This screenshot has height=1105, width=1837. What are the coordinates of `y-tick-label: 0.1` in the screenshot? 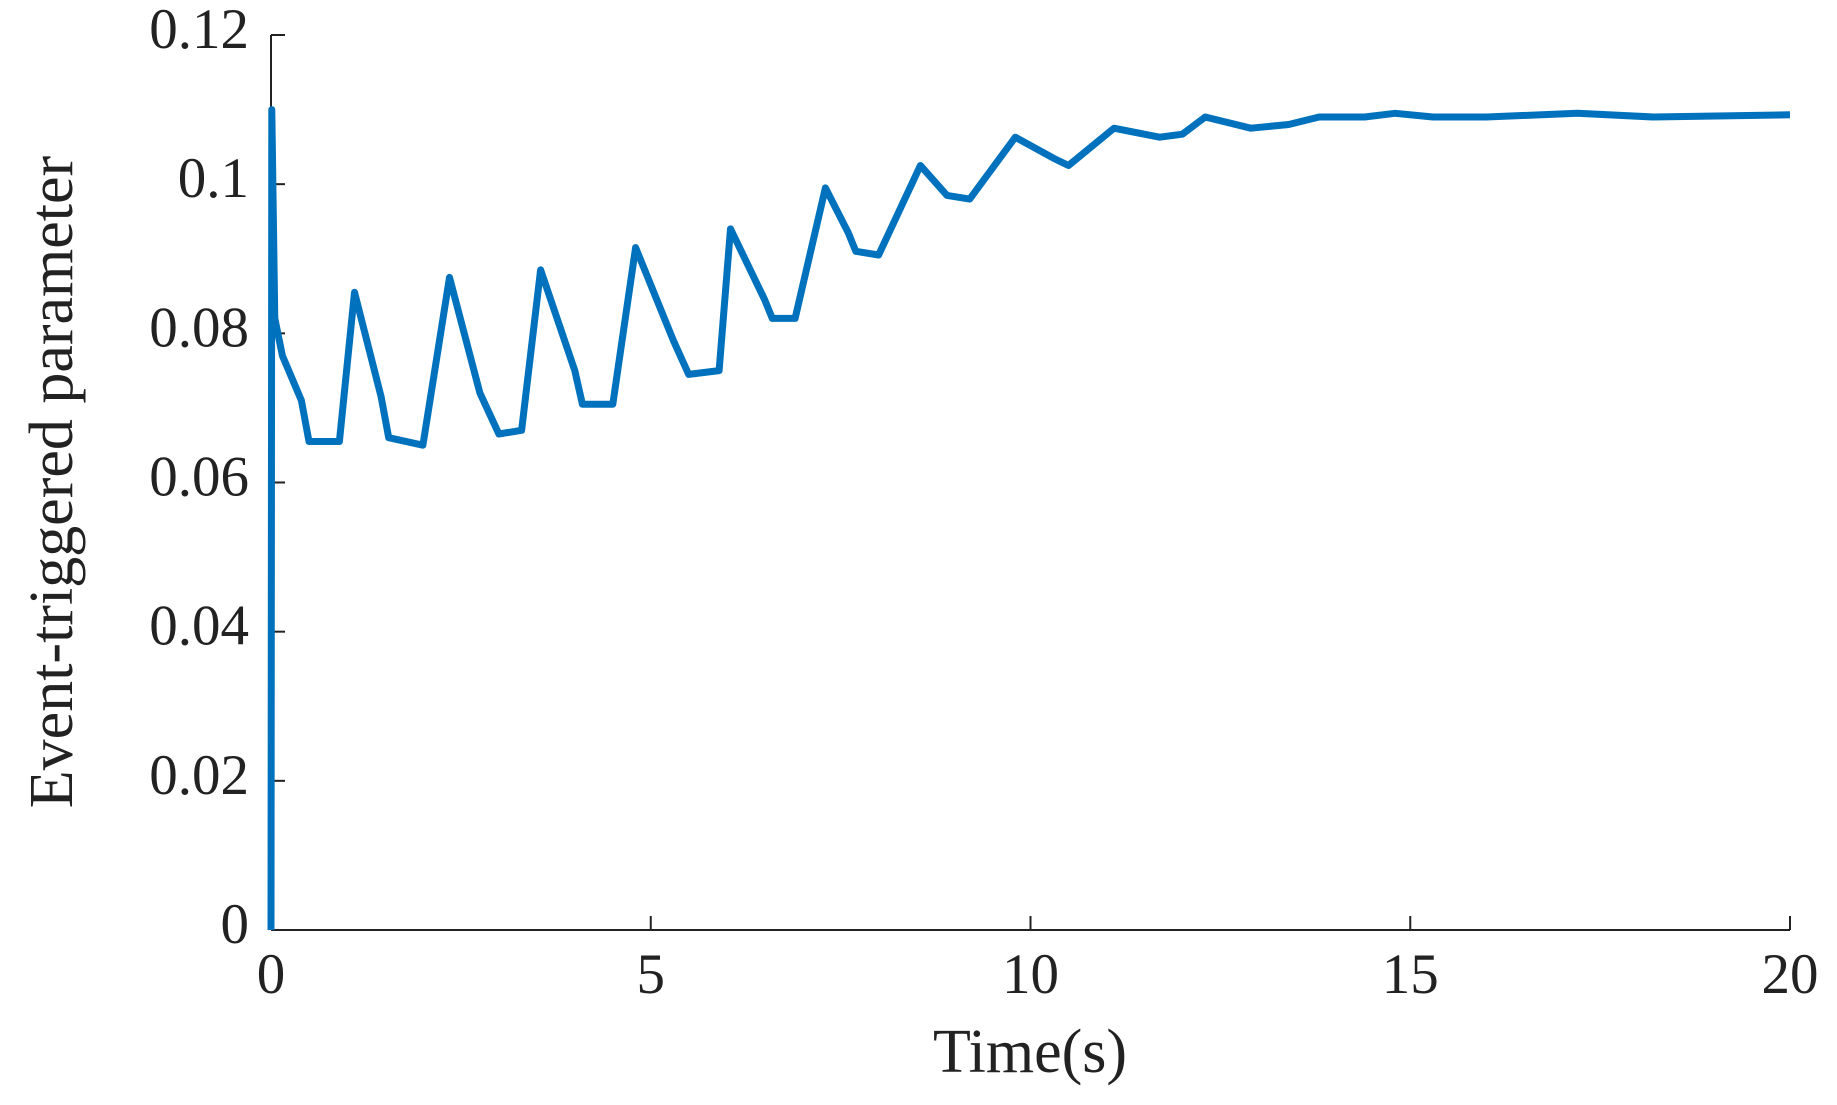 It's located at (213, 178).